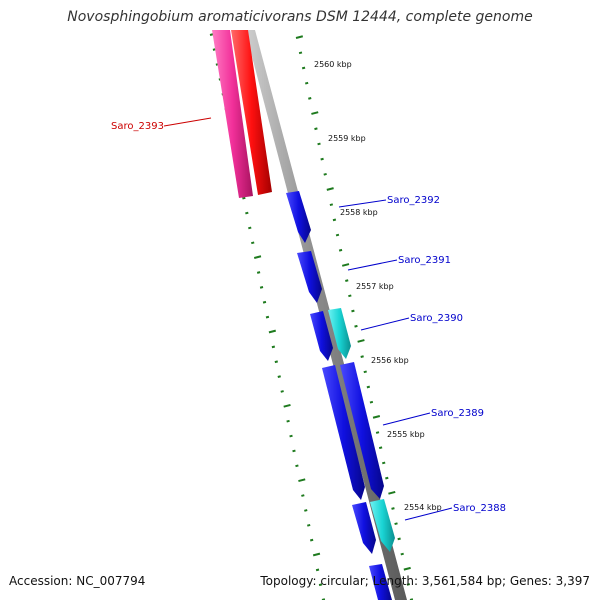 The image size is (600, 600). I want to click on gene-label-saro-2388: Saro_2388, so click(479, 508).